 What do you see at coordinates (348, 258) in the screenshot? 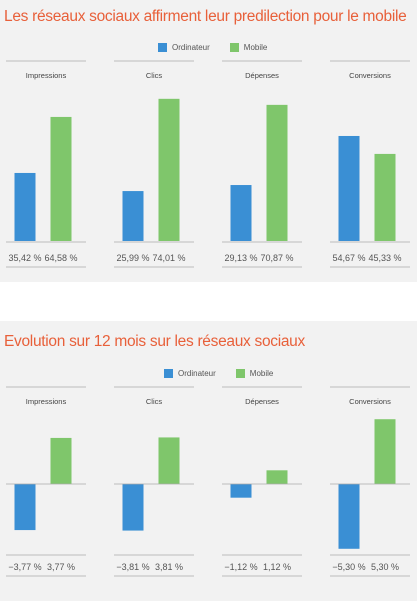
I see `data-label-ordinateur-conversions: 54,67 %` at bounding box center [348, 258].